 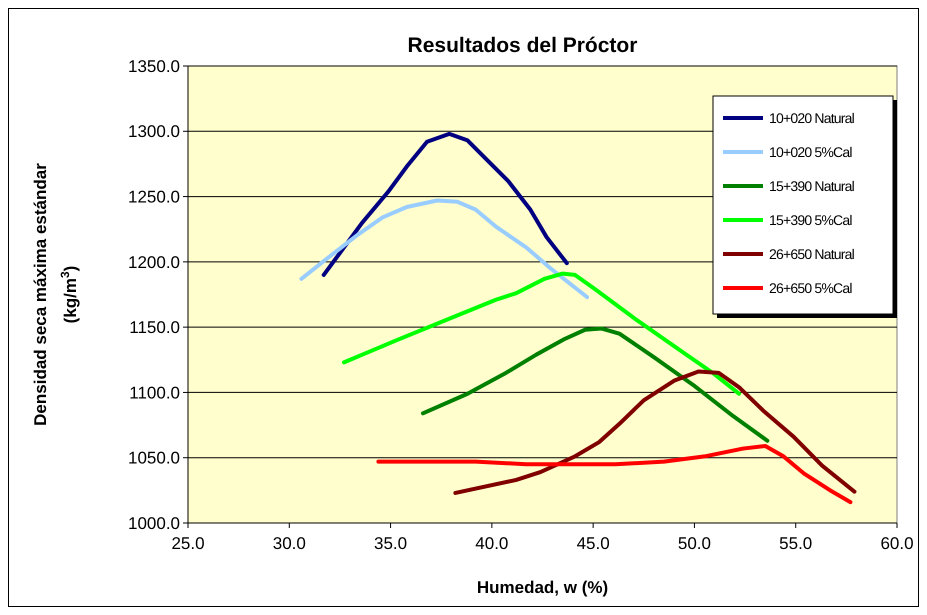 I want to click on legend-label: 10+020 5%Cal, so click(x=810, y=152).